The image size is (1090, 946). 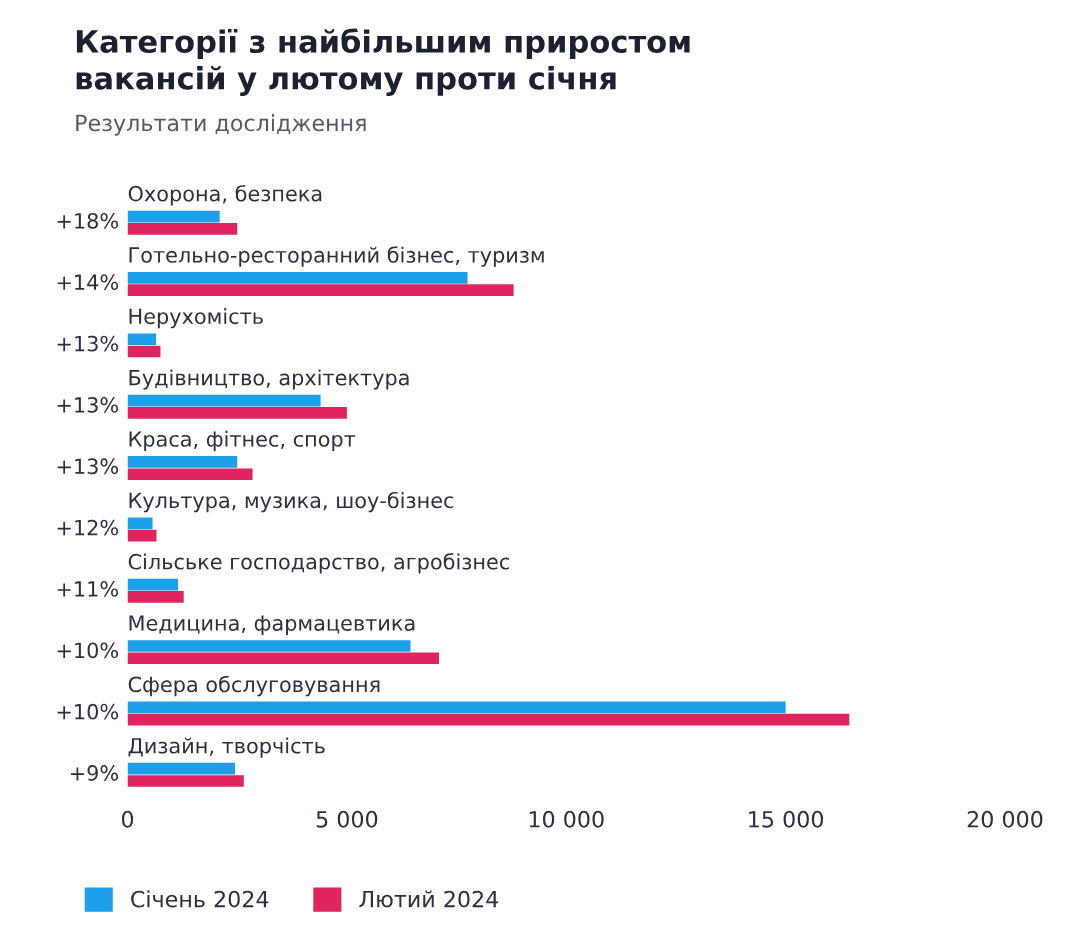 I want to click on y-tick-label: Медицина, фармацевтика, so click(x=272, y=625).